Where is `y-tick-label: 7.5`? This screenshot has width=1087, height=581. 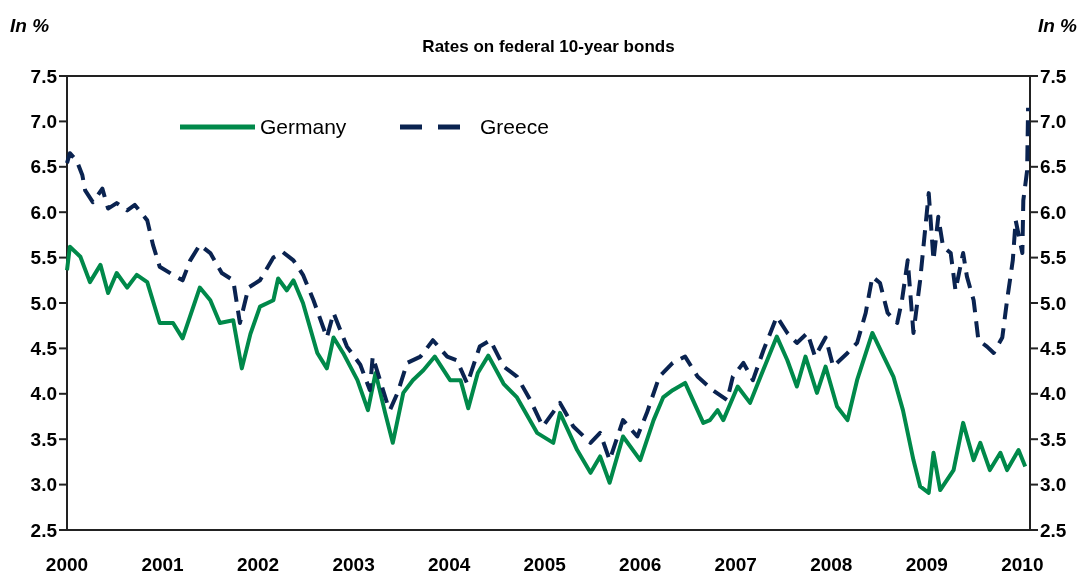
y-tick-label: 7.5 is located at coordinates (44, 76).